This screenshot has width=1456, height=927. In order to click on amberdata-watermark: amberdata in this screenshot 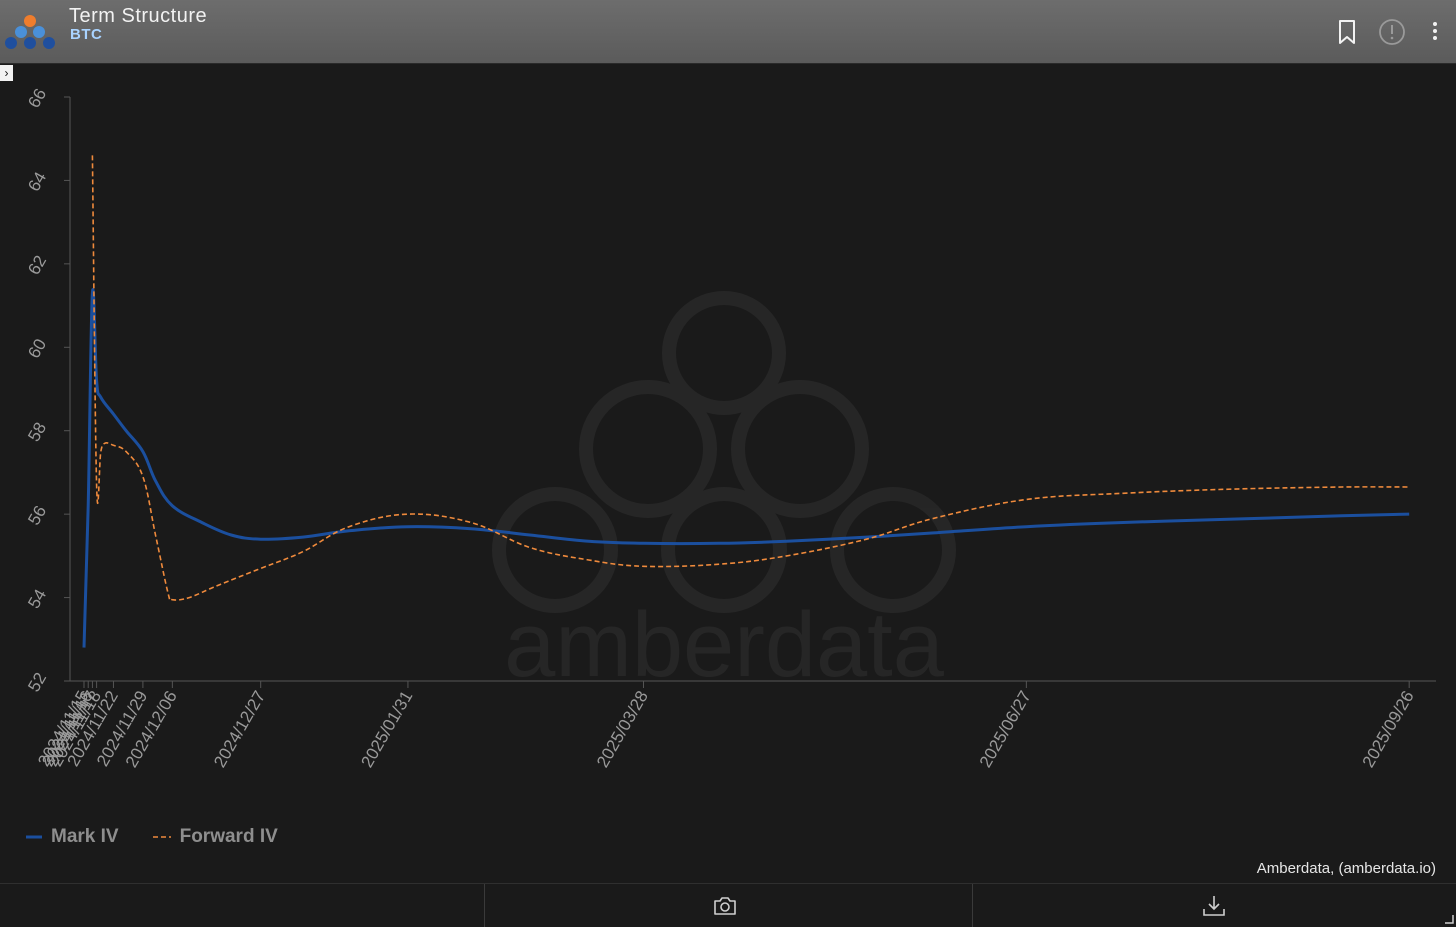, I will do `click(724, 493)`.